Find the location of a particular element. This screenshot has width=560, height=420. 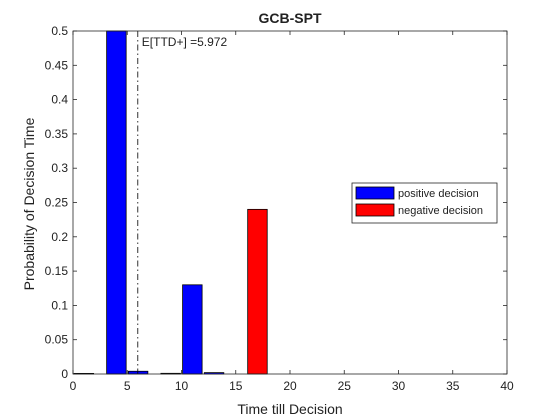

x-axis-label: Time till Decision is located at coordinates (289, 409).